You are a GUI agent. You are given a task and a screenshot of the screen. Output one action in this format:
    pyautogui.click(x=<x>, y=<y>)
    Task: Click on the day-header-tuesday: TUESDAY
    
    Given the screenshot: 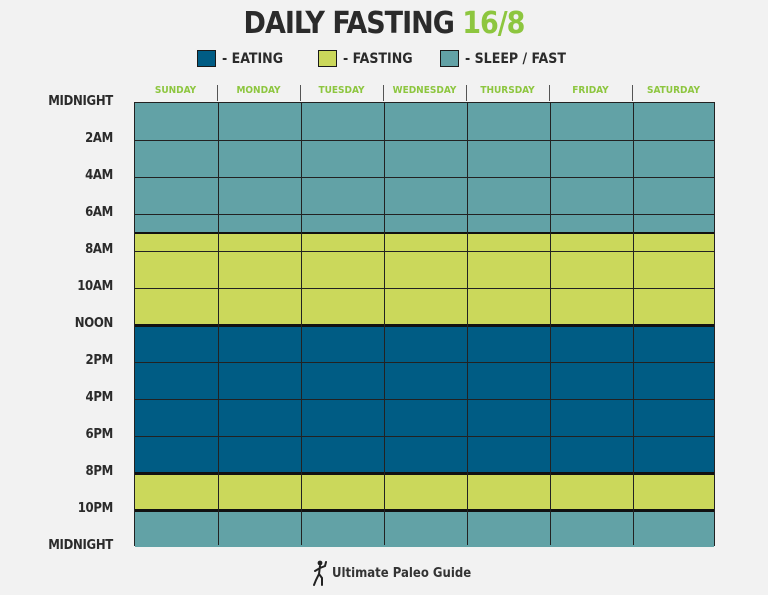 What is the action you would take?
    pyautogui.click(x=341, y=90)
    